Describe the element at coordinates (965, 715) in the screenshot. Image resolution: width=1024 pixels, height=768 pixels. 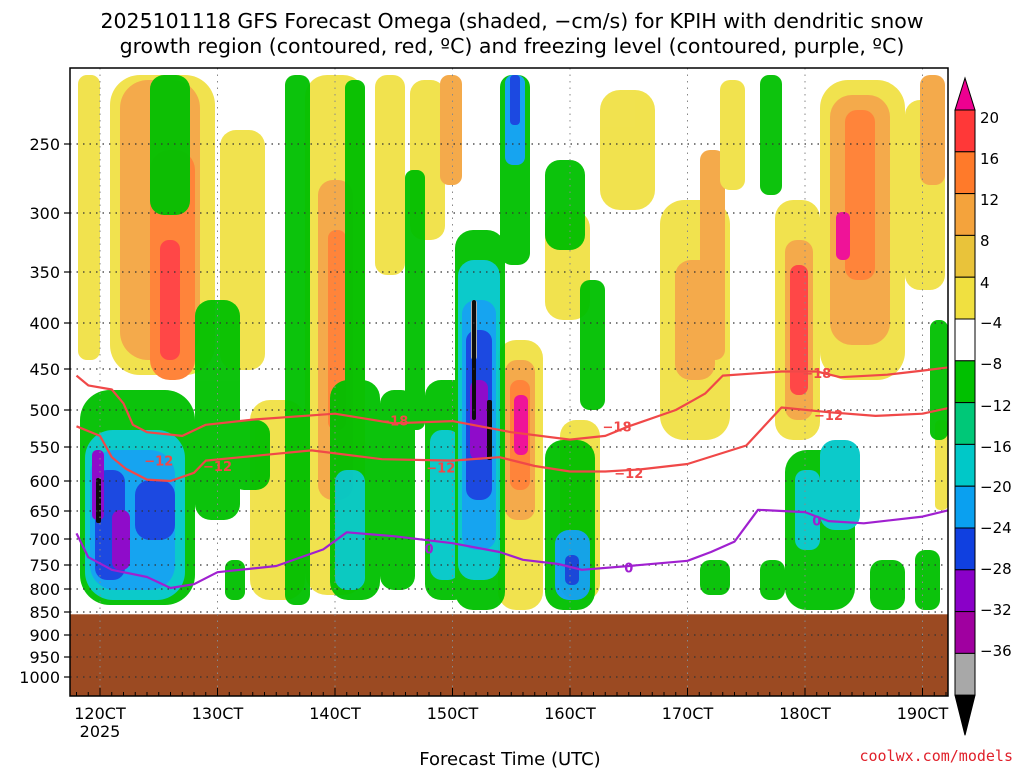
I see `colorbar-bottom-arrow` at that location.